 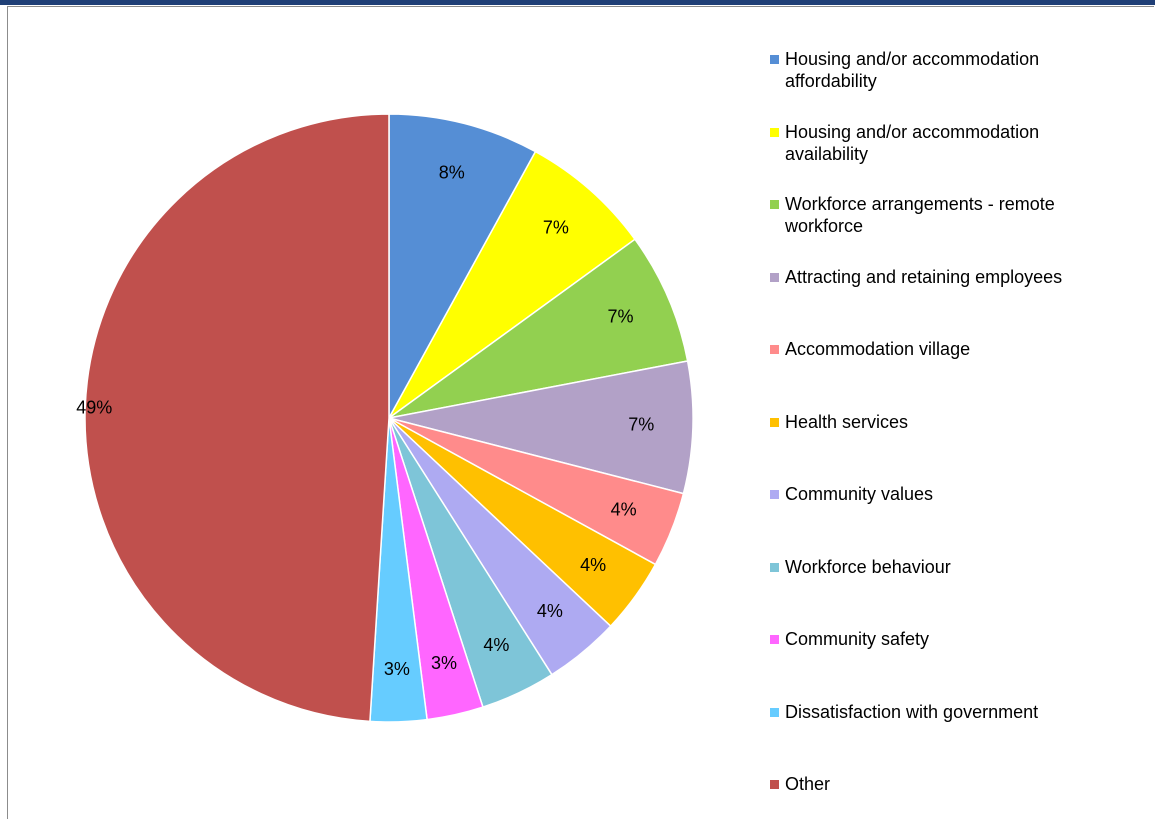 What do you see at coordinates (960, 422) in the screenshot?
I see `legend-item-6: Health services` at bounding box center [960, 422].